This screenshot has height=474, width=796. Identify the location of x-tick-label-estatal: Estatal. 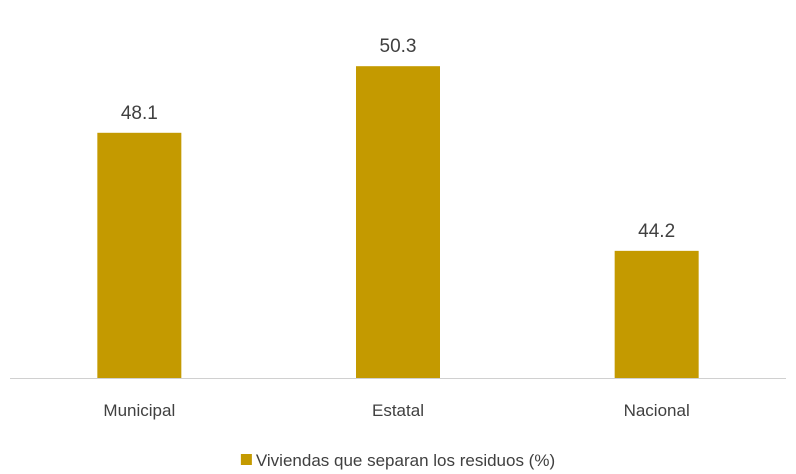
(398, 410).